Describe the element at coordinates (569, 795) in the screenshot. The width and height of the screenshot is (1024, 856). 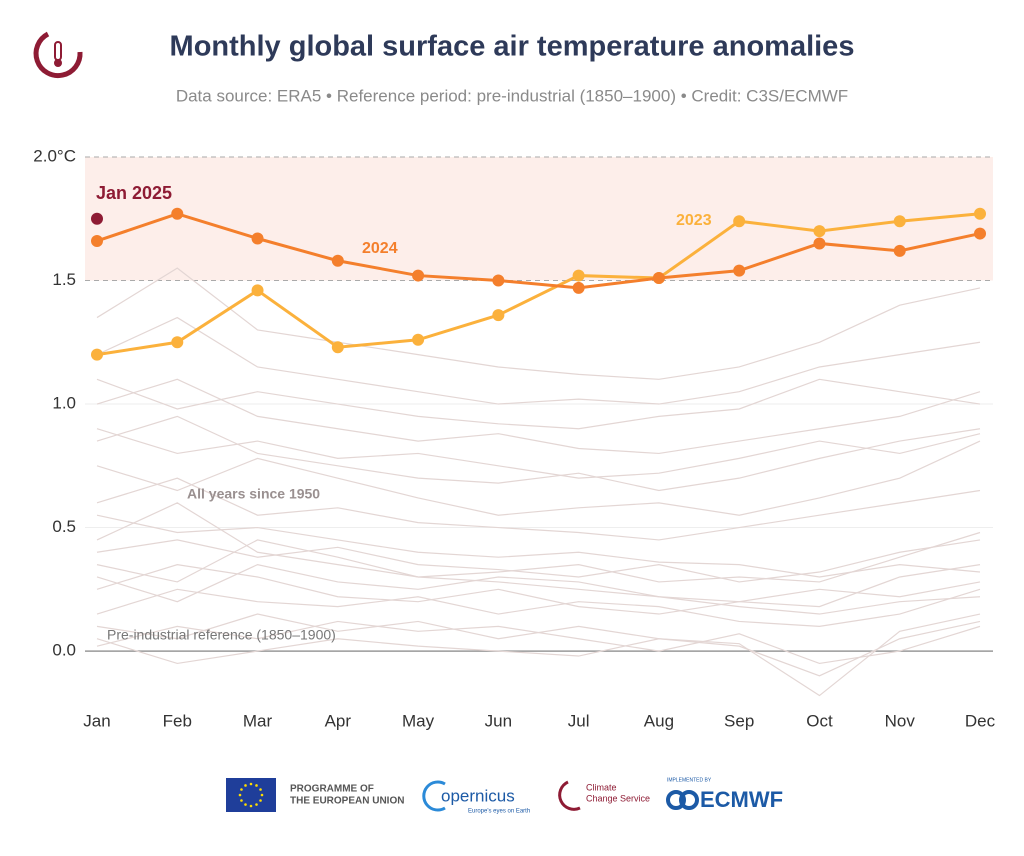
I see `c3s-logo` at that location.